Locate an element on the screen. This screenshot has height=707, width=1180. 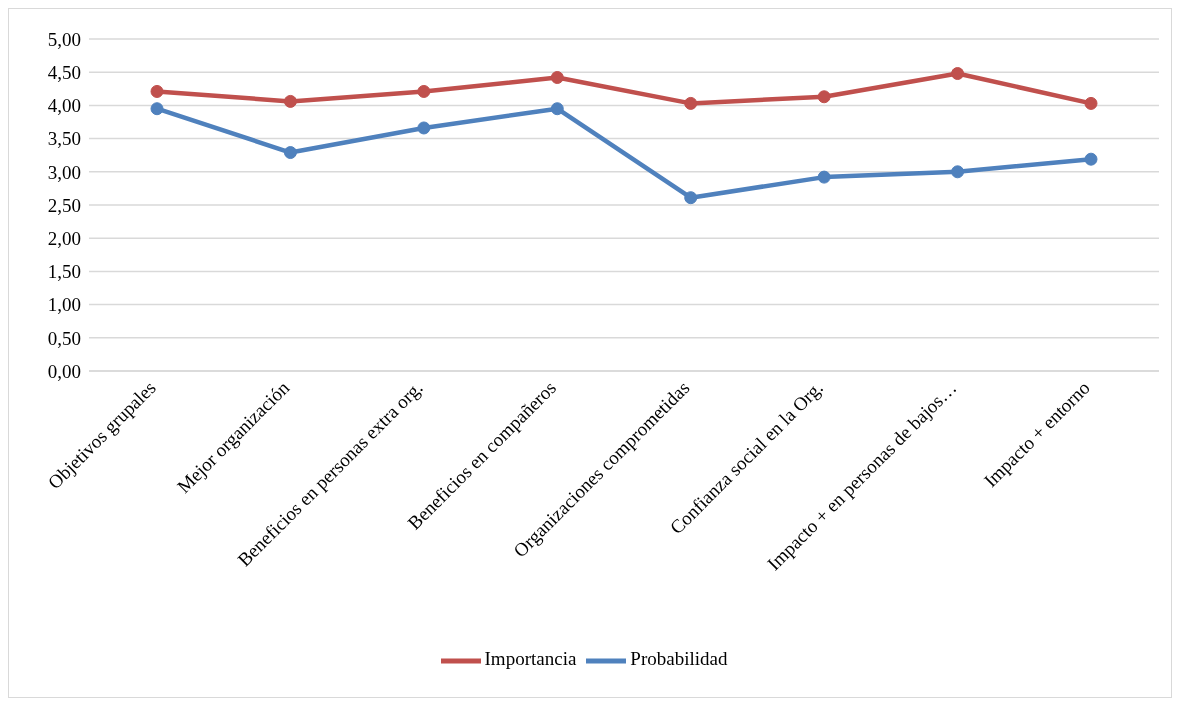
y-tick-label: 4,50 is located at coordinates (64, 72).